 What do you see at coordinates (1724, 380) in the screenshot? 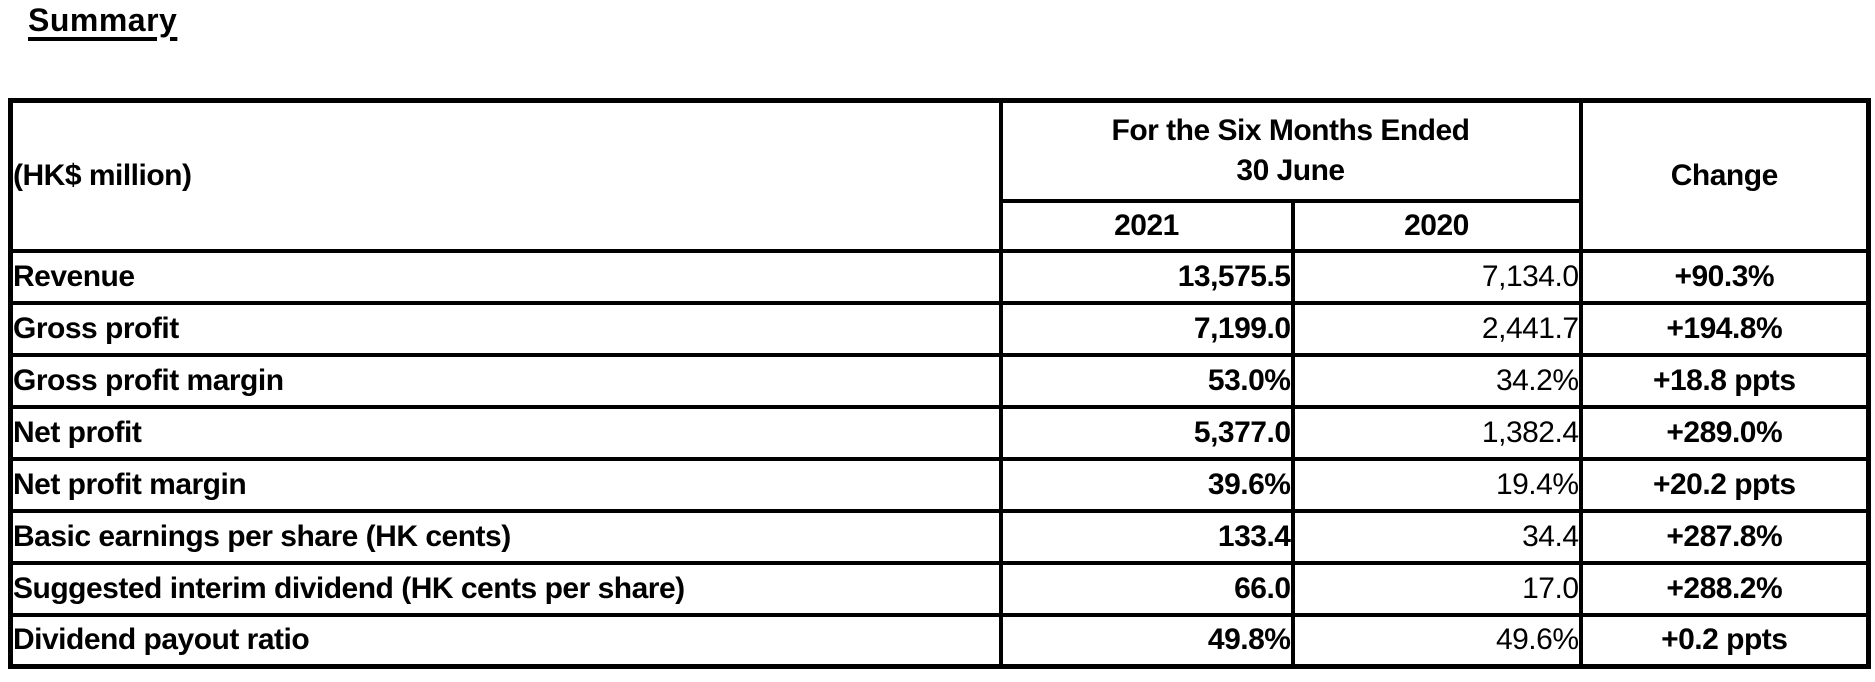
I see `change-value: +18.8 ppts` at bounding box center [1724, 380].